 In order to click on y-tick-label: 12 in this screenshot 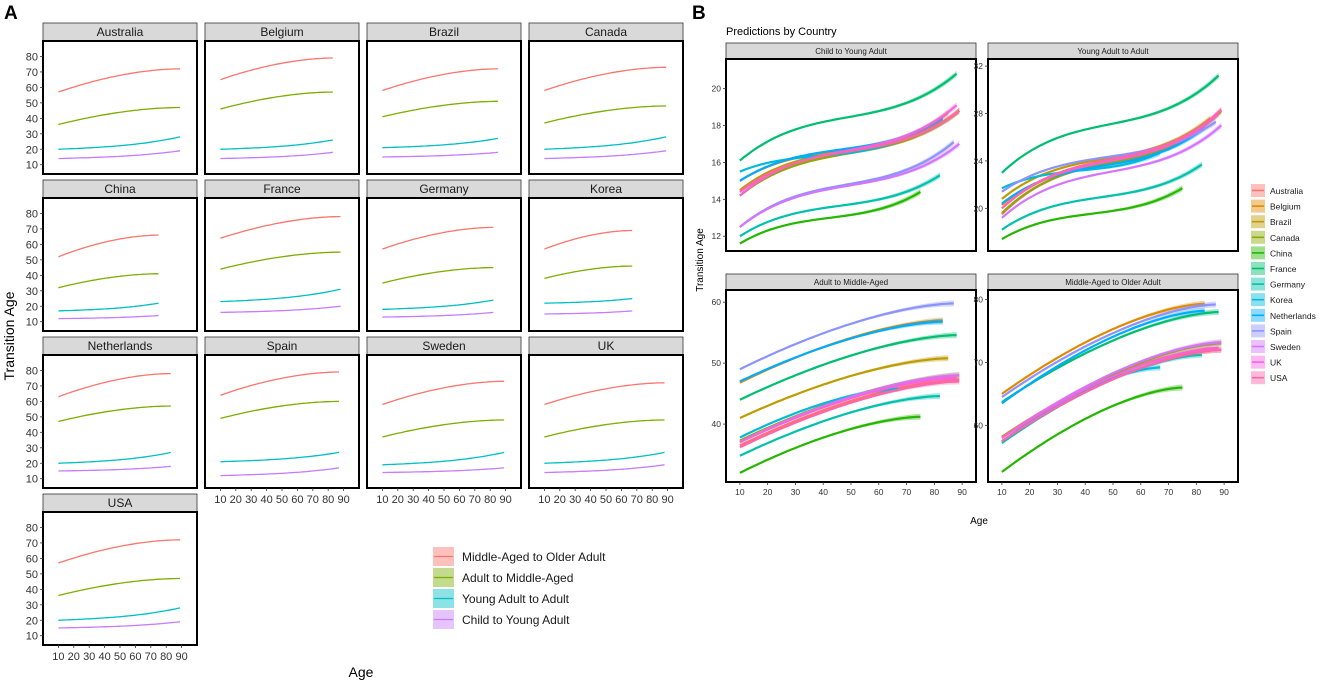, I will do `click(717, 236)`.